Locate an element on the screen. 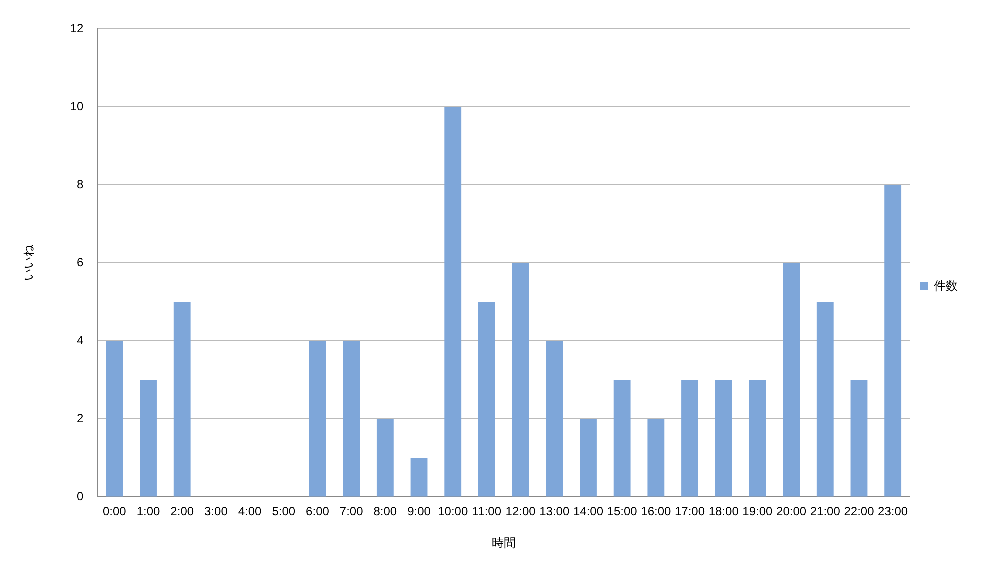 This screenshot has height=575, width=988. x-tick-label: 13:00 is located at coordinates (555, 511).